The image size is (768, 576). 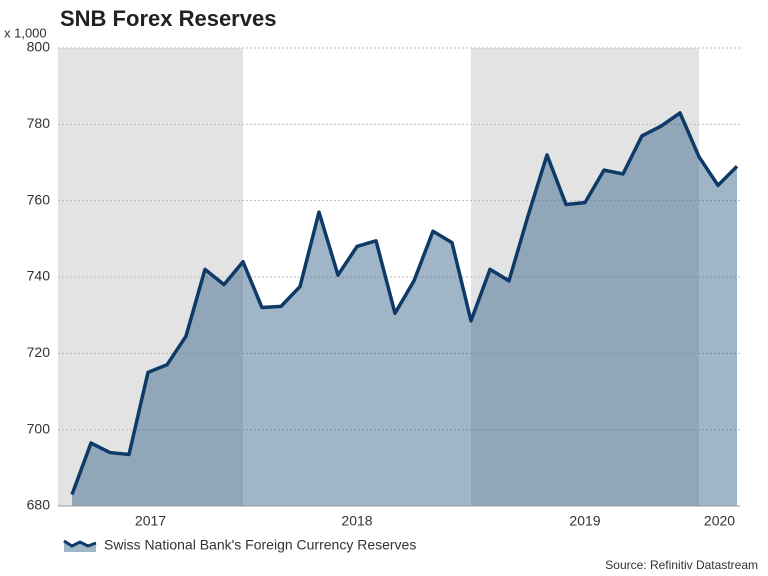 I want to click on legend-swatch, so click(x=80, y=546).